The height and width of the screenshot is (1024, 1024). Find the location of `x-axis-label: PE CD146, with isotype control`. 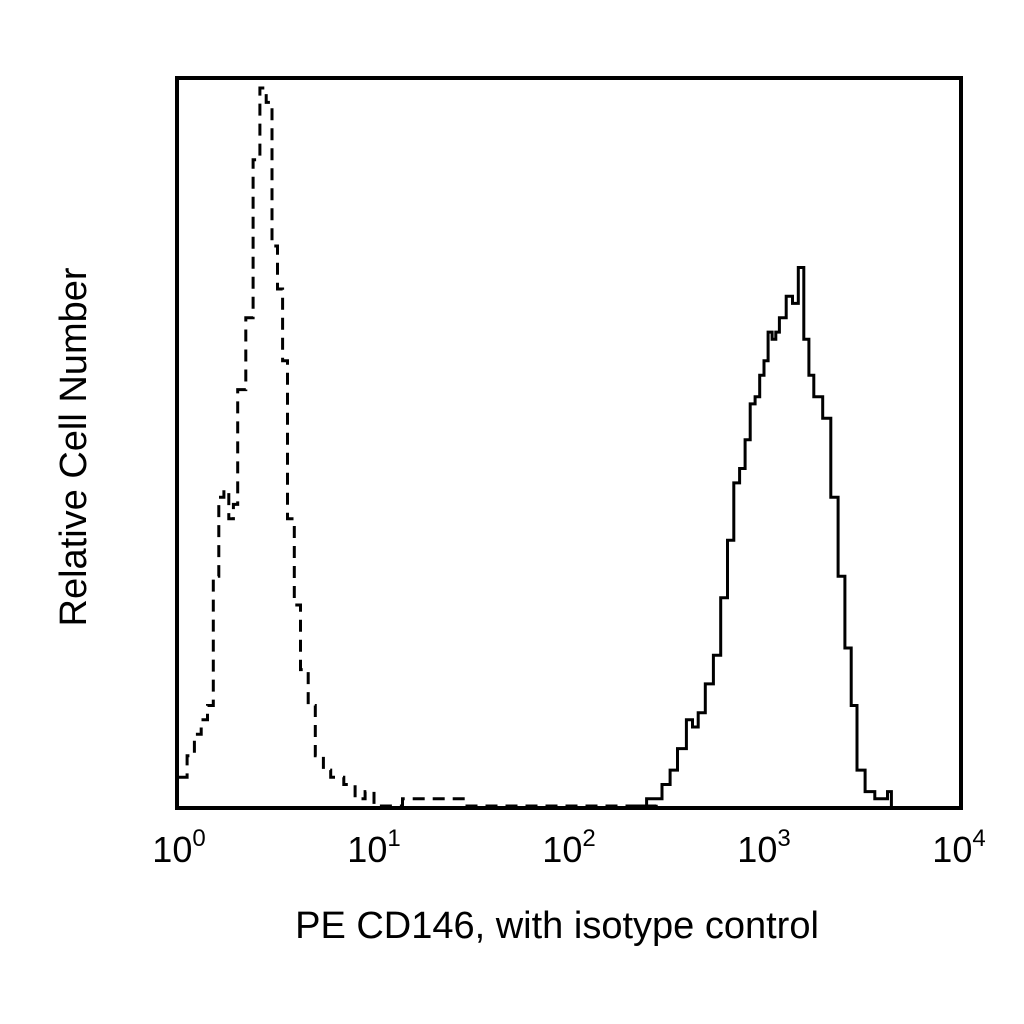

x-axis-label: PE CD146, with isotype control is located at coordinates (557, 926).